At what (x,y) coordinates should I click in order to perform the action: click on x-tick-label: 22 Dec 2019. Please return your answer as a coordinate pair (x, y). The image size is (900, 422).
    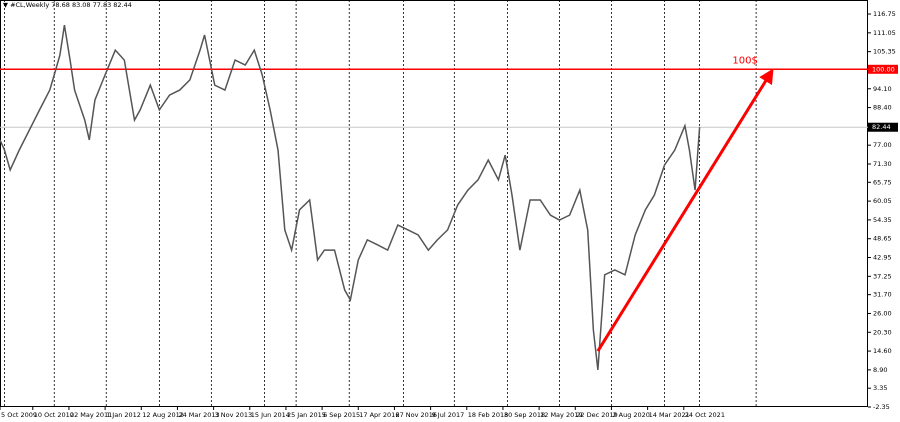
    Looking at the image, I should click on (597, 415).